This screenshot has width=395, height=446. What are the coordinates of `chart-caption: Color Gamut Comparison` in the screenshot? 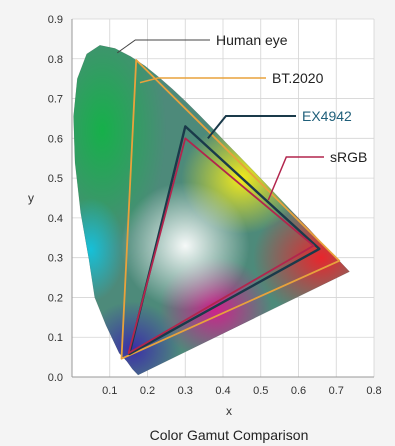 It's located at (229, 435).